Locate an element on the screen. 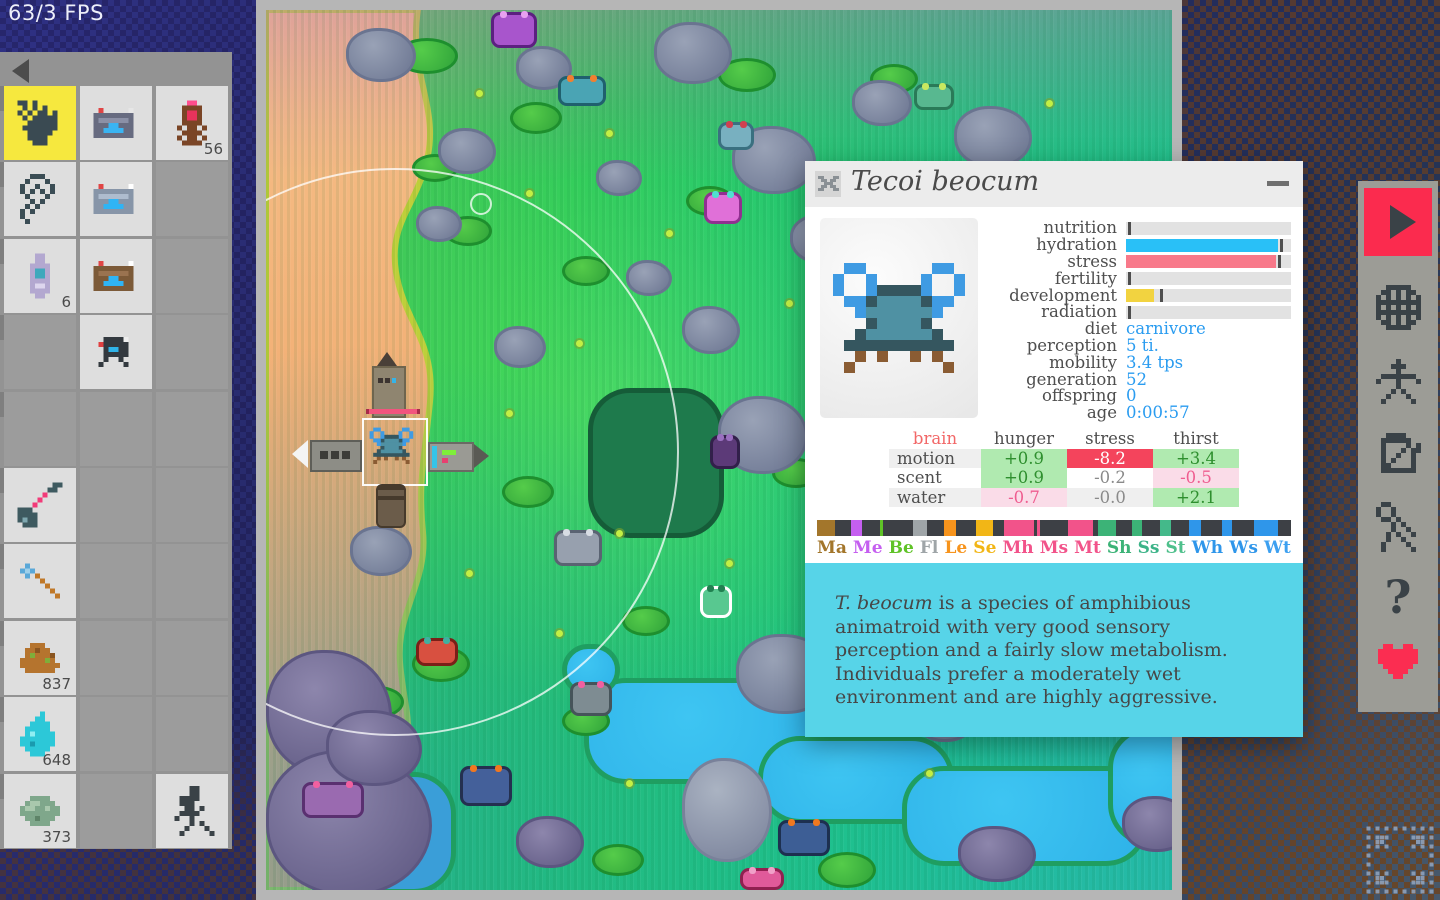 The image size is (1440, 900). stat-label: stress is located at coordinates (1092, 261).